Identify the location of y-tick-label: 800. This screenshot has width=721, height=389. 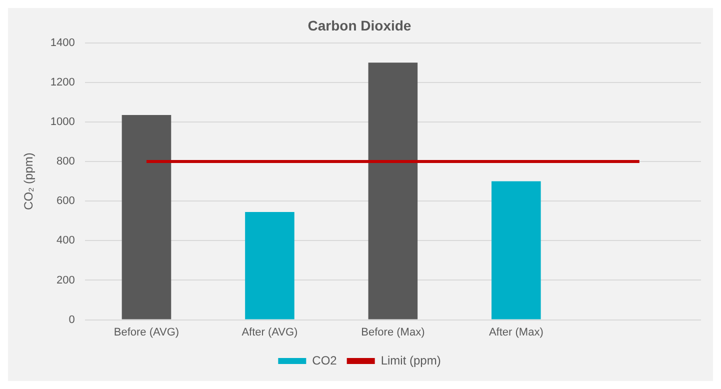
(65, 162).